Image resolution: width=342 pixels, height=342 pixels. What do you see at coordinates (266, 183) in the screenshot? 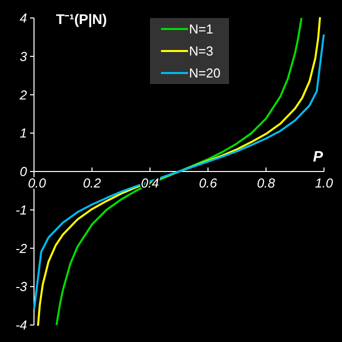
I see `x-tick-label: 0.8` at bounding box center [266, 183].